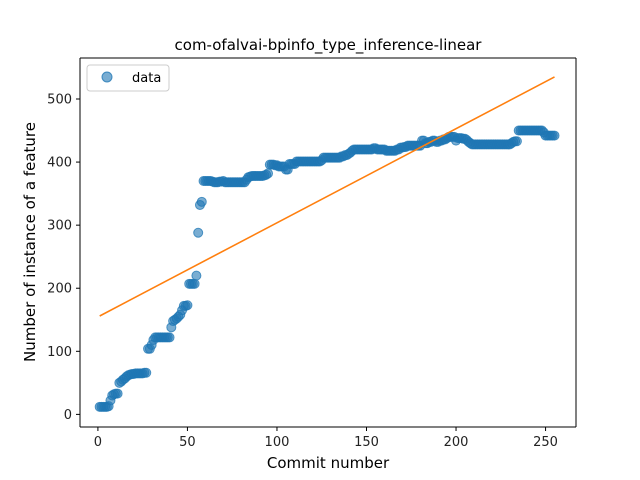 Image resolution: width=640 pixels, height=480 pixels. What do you see at coordinates (63, 258) in the screenshot?
I see `y-axis-ticks: 0 100 200 300 400 500` at bounding box center [63, 258].